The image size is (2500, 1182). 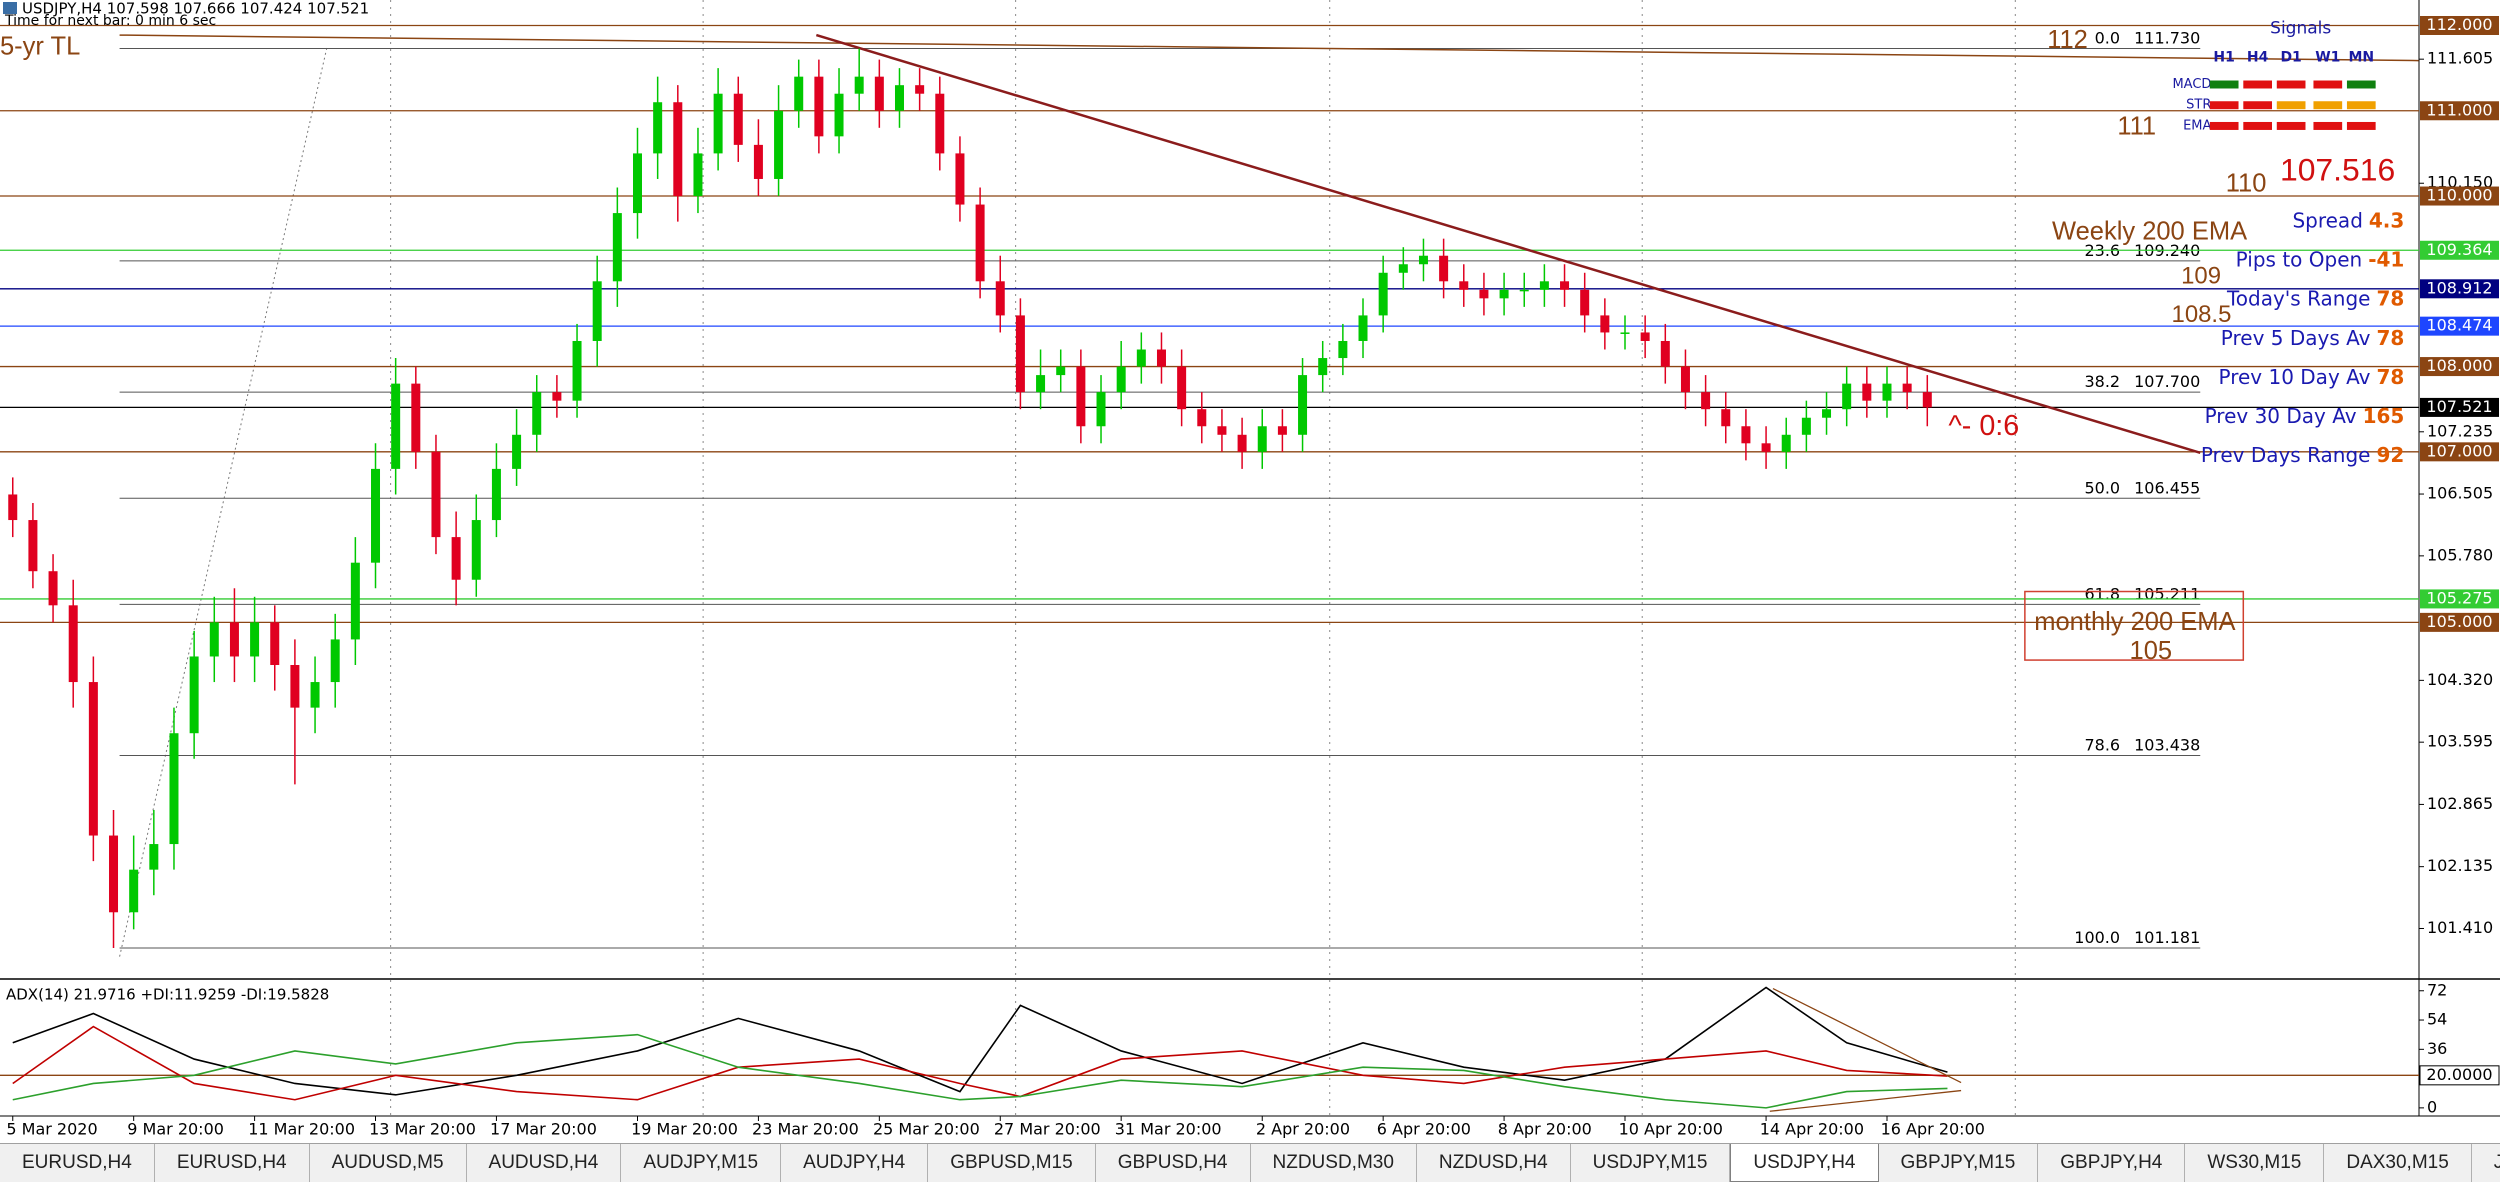 What do you see at coordinates (2459, 287) in the screenshot?
I see `price-level-label: 108.912` at bounding box center [2459, 287].